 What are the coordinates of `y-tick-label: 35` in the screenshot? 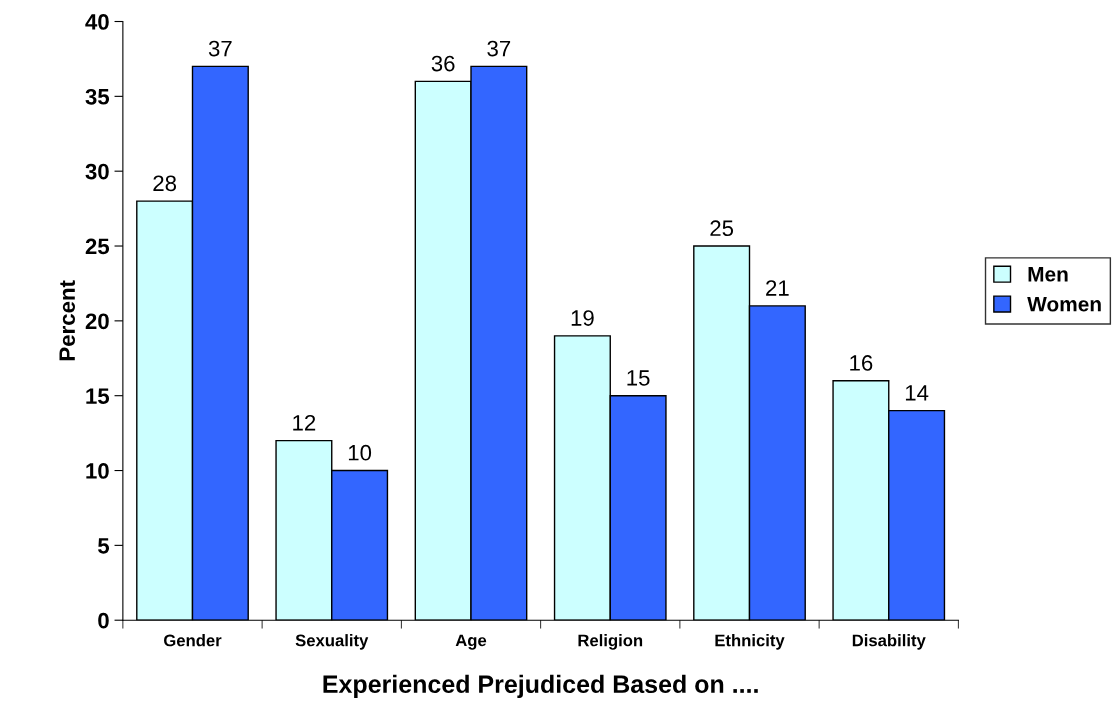 It's located at (97, 96).